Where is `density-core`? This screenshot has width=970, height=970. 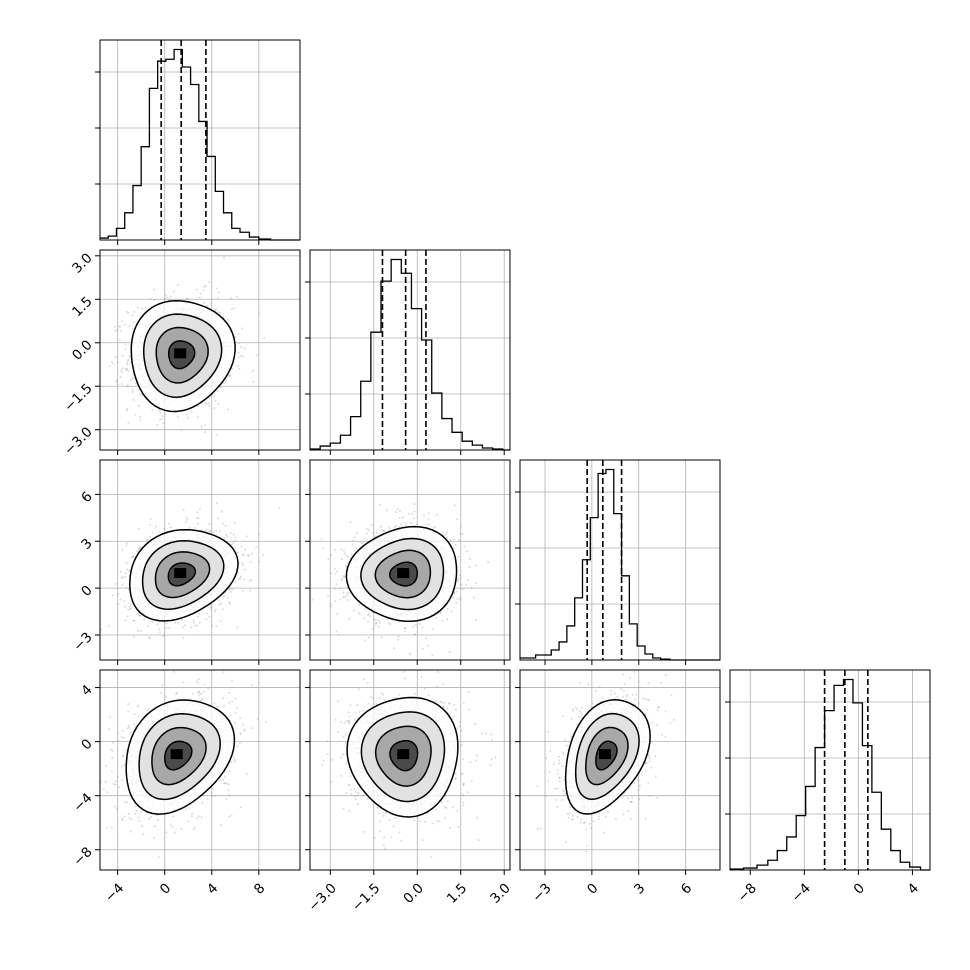 density-core is located at coordinates (403, 573).